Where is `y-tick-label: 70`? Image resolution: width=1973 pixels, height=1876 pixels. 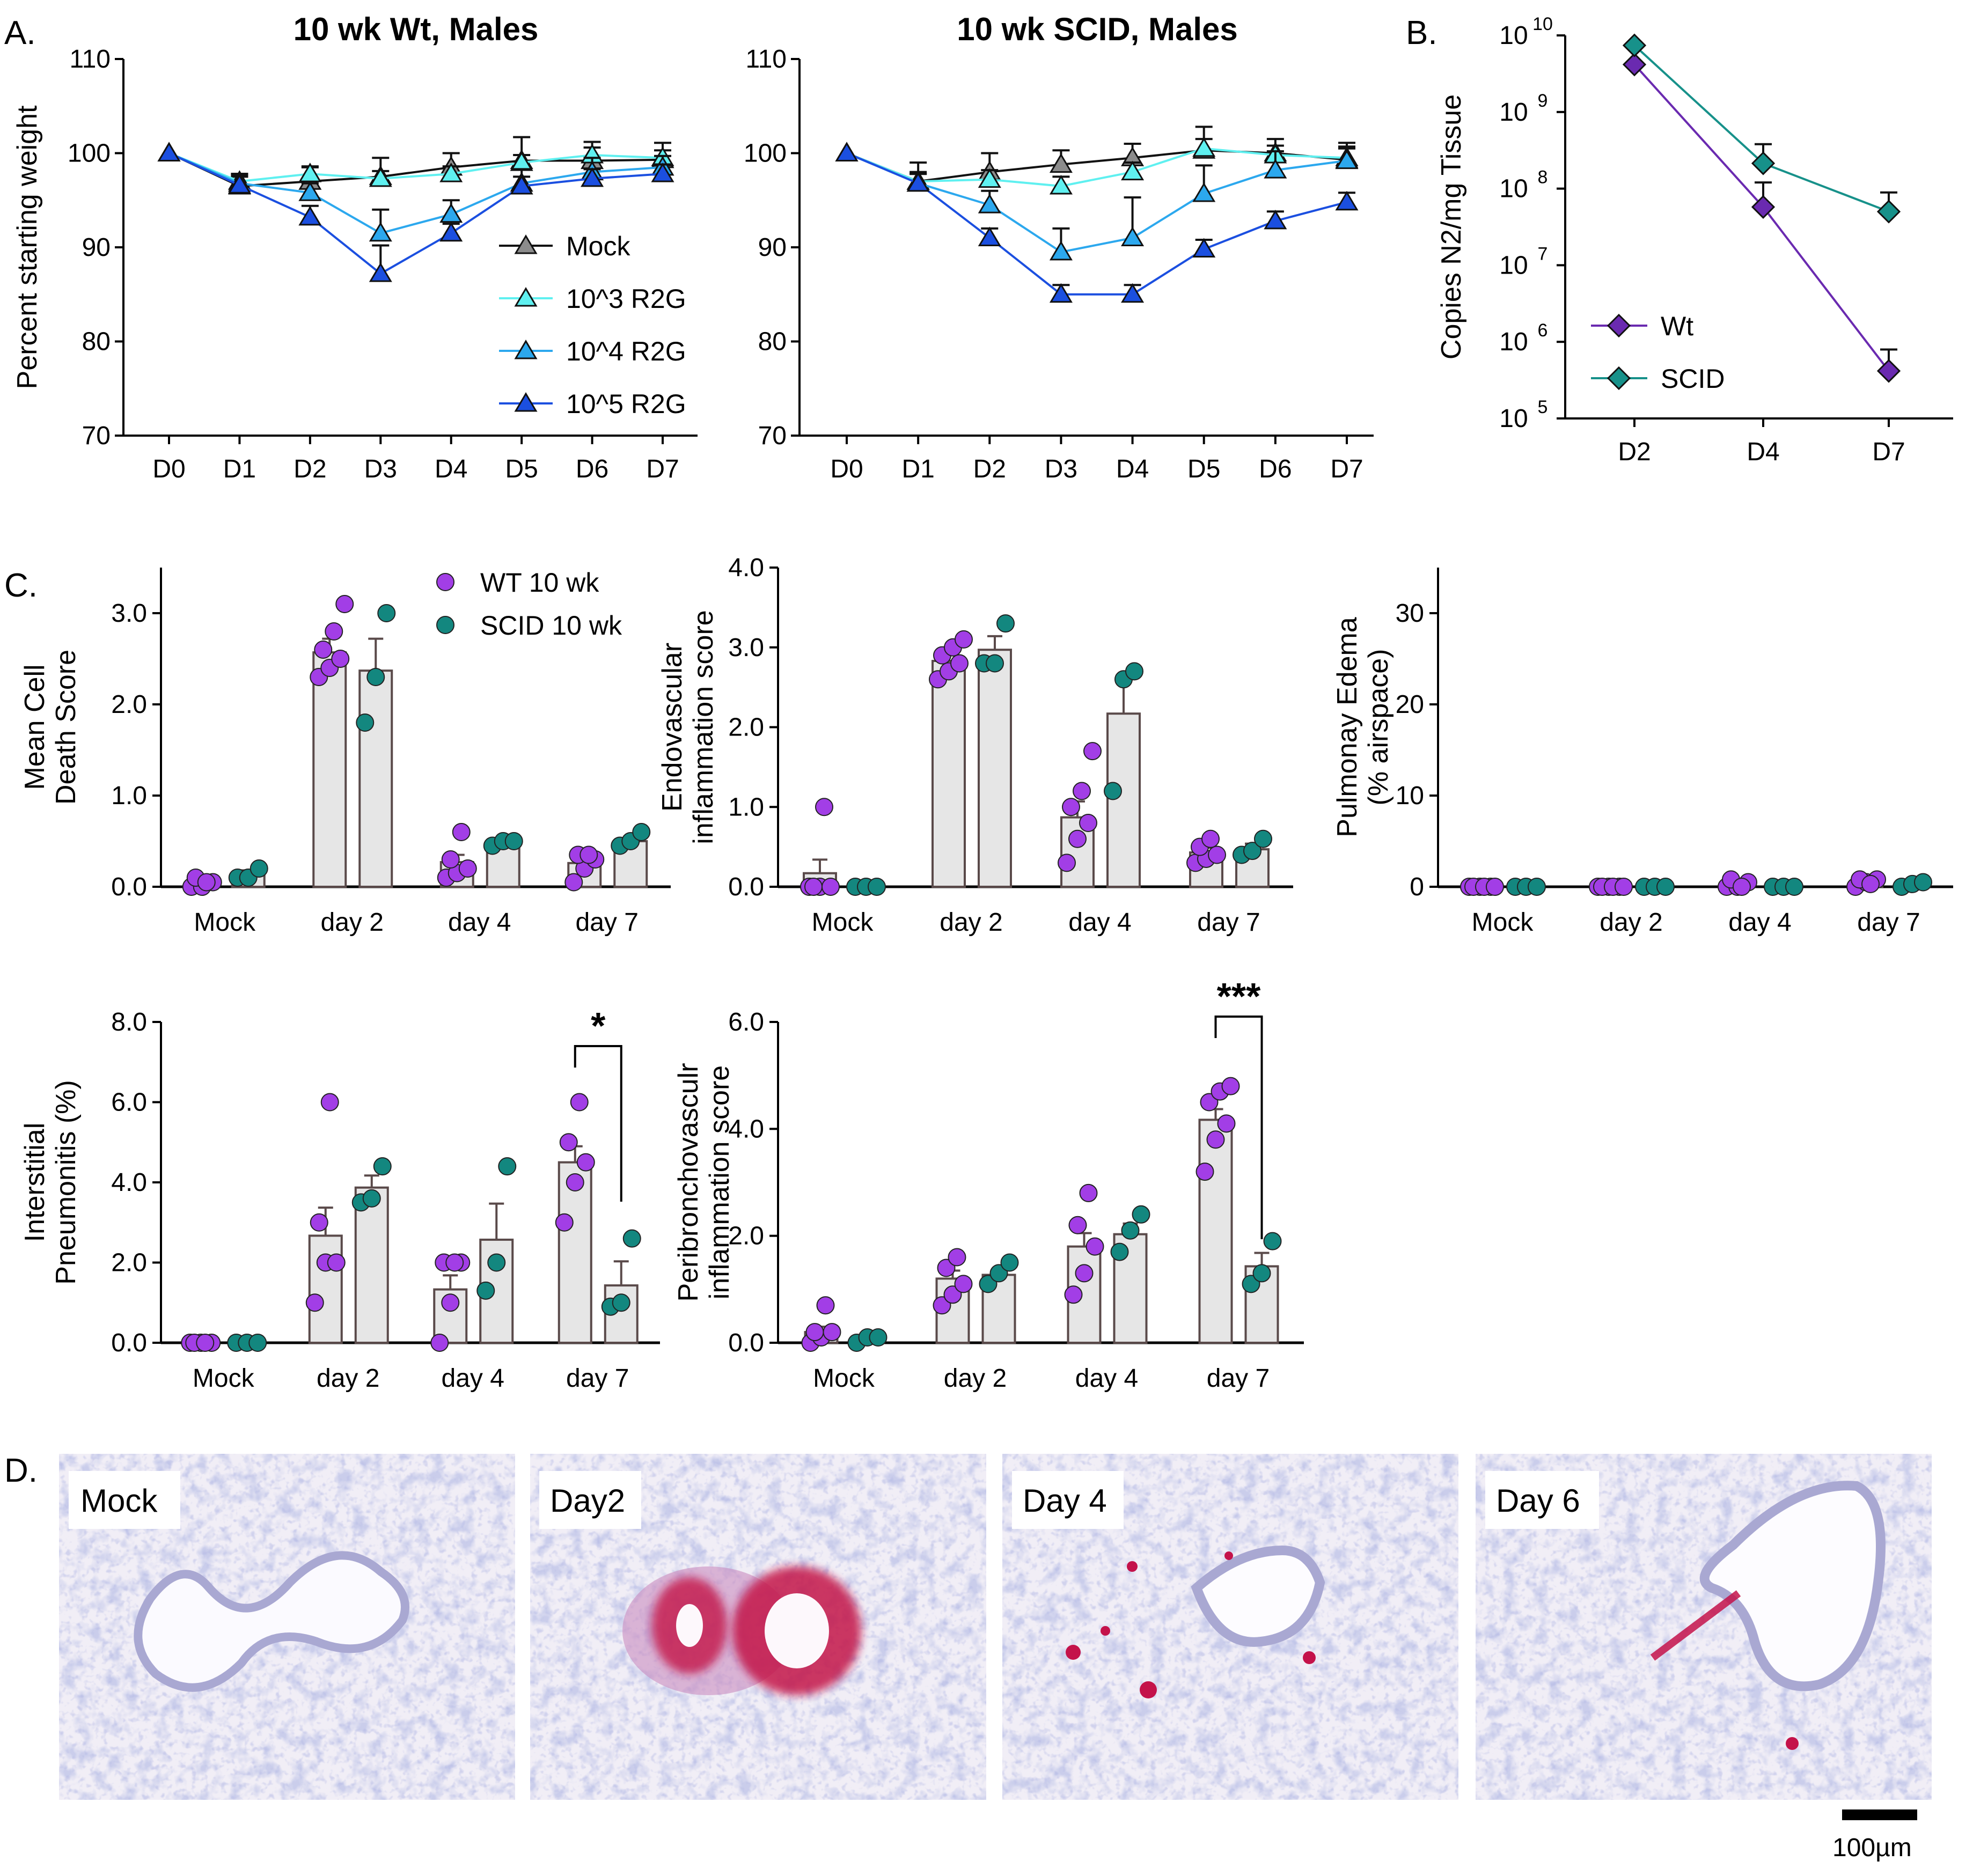
y-tick-label: 70 is located at coordinates (96, 436).